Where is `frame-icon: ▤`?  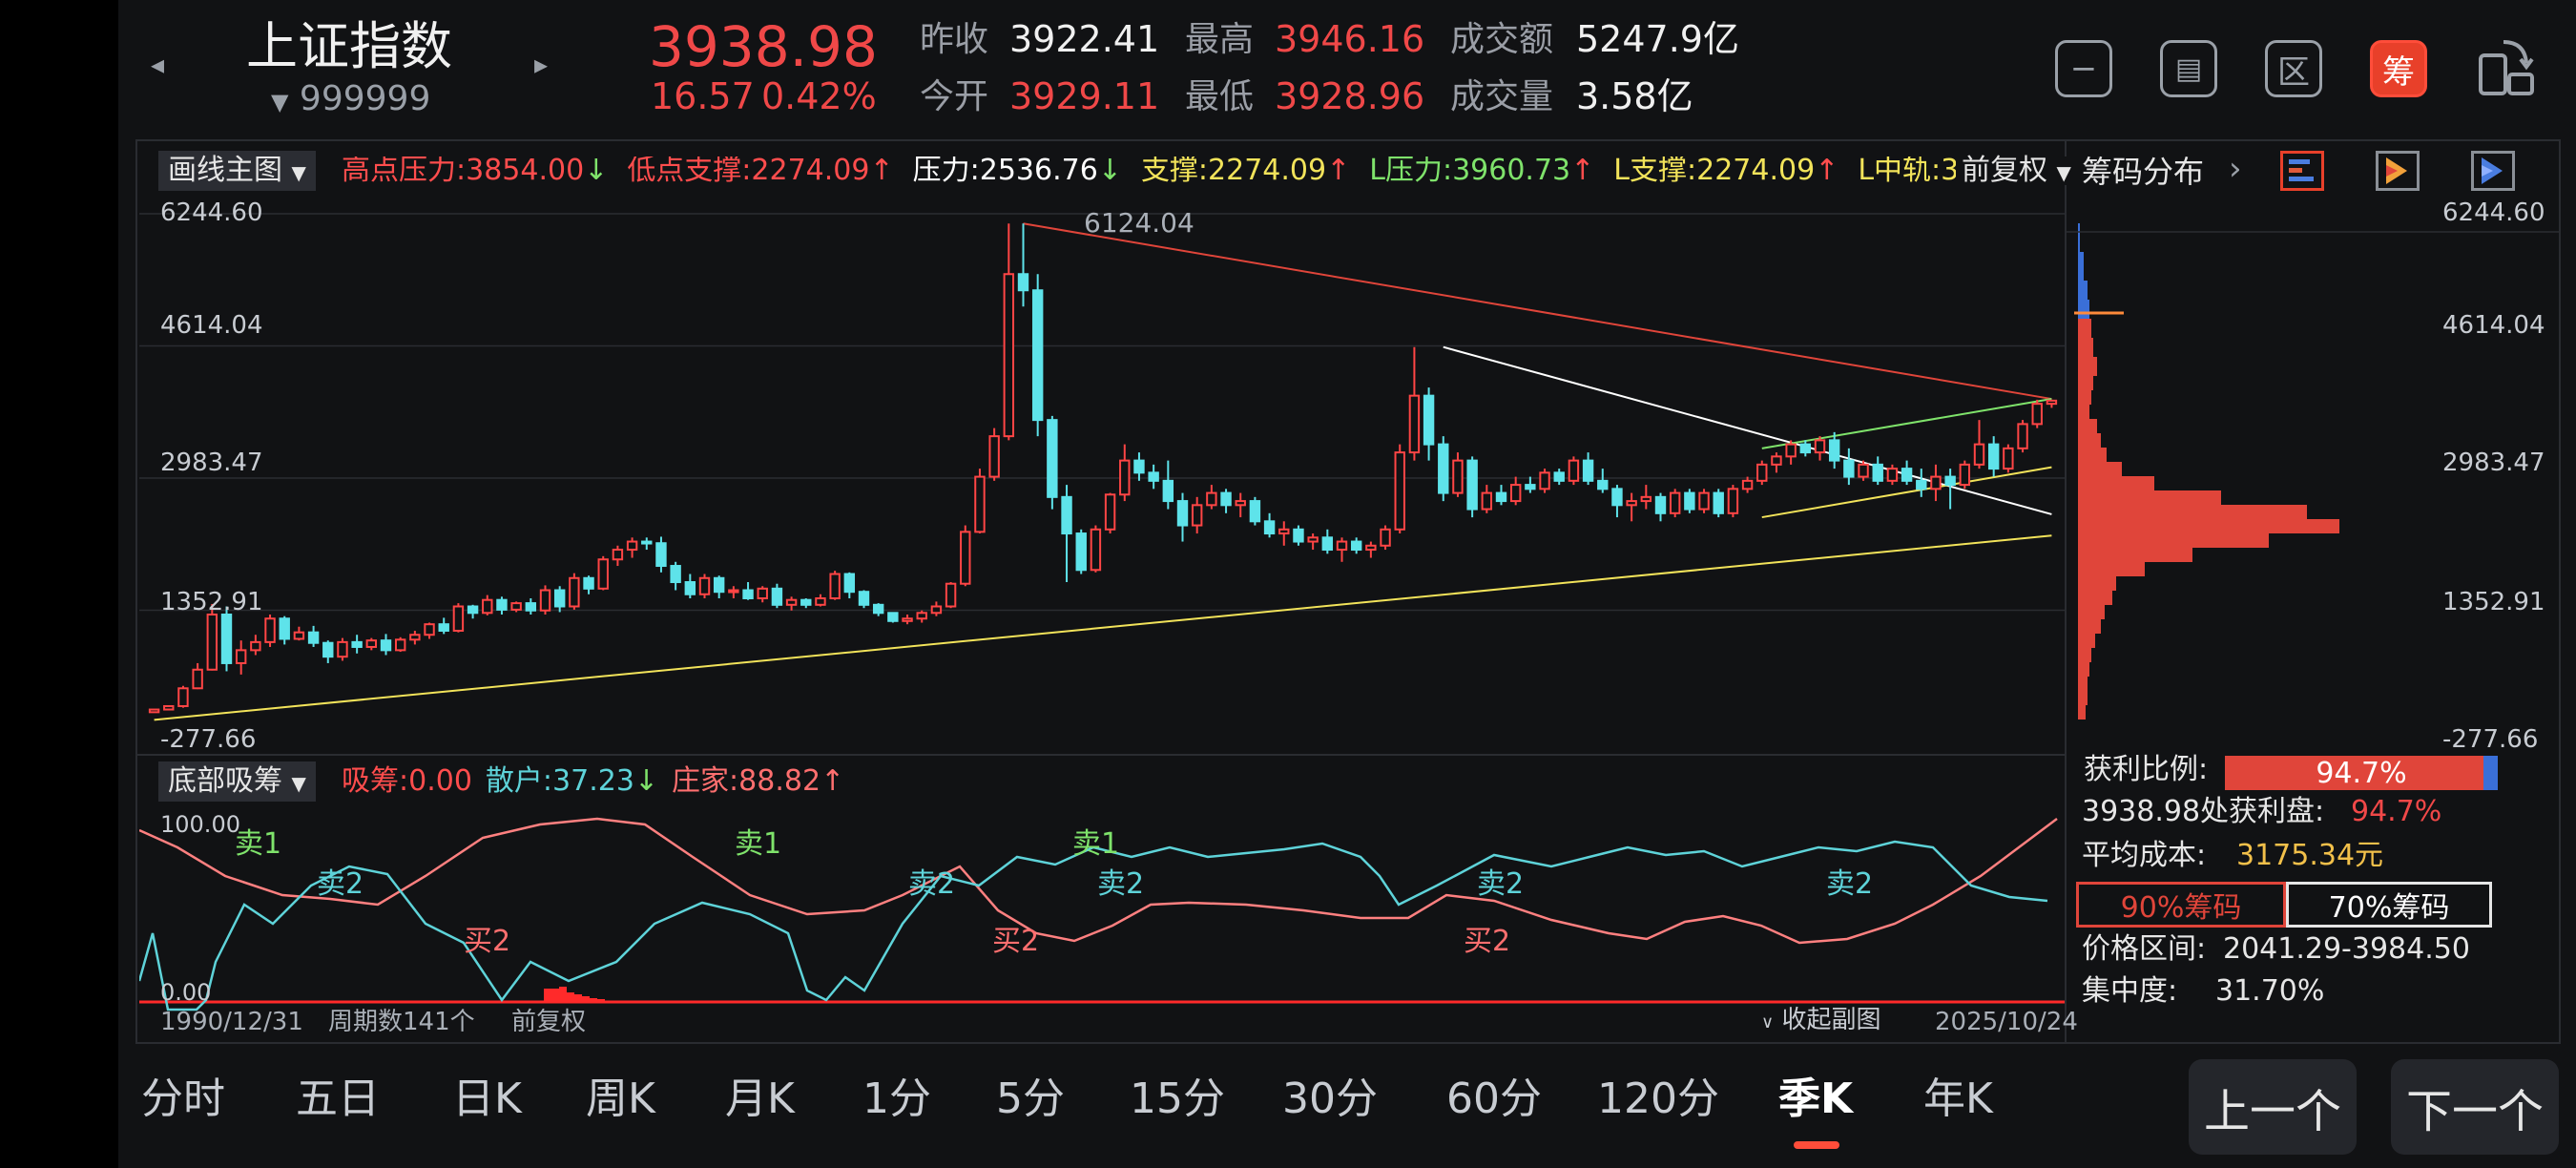
frame-icon: ▤ is located at coordinates (2188, 68).